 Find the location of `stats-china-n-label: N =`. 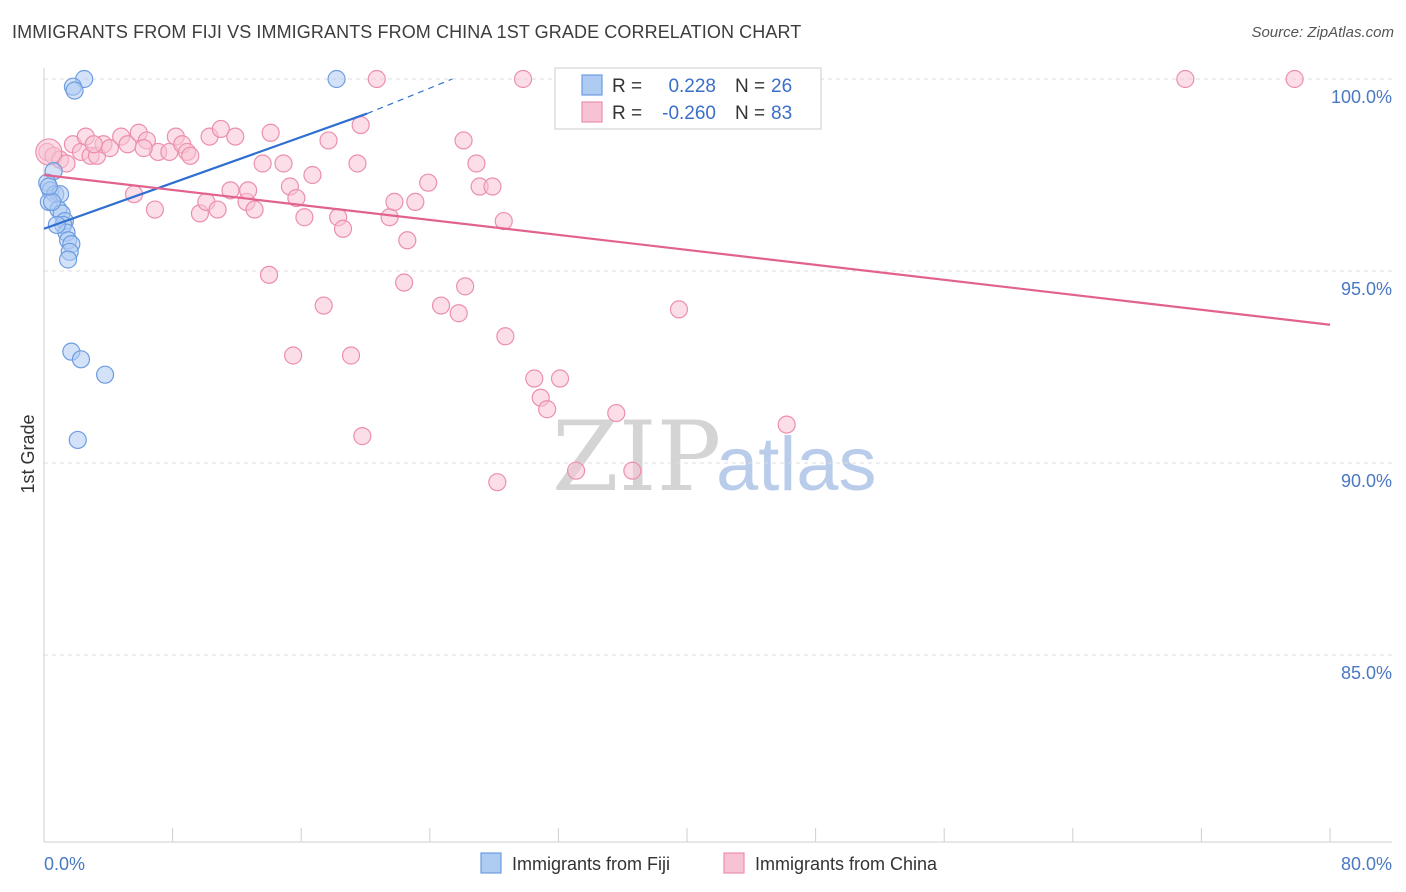

stats-china-n-label: N = is located at coordinates (750, 113).